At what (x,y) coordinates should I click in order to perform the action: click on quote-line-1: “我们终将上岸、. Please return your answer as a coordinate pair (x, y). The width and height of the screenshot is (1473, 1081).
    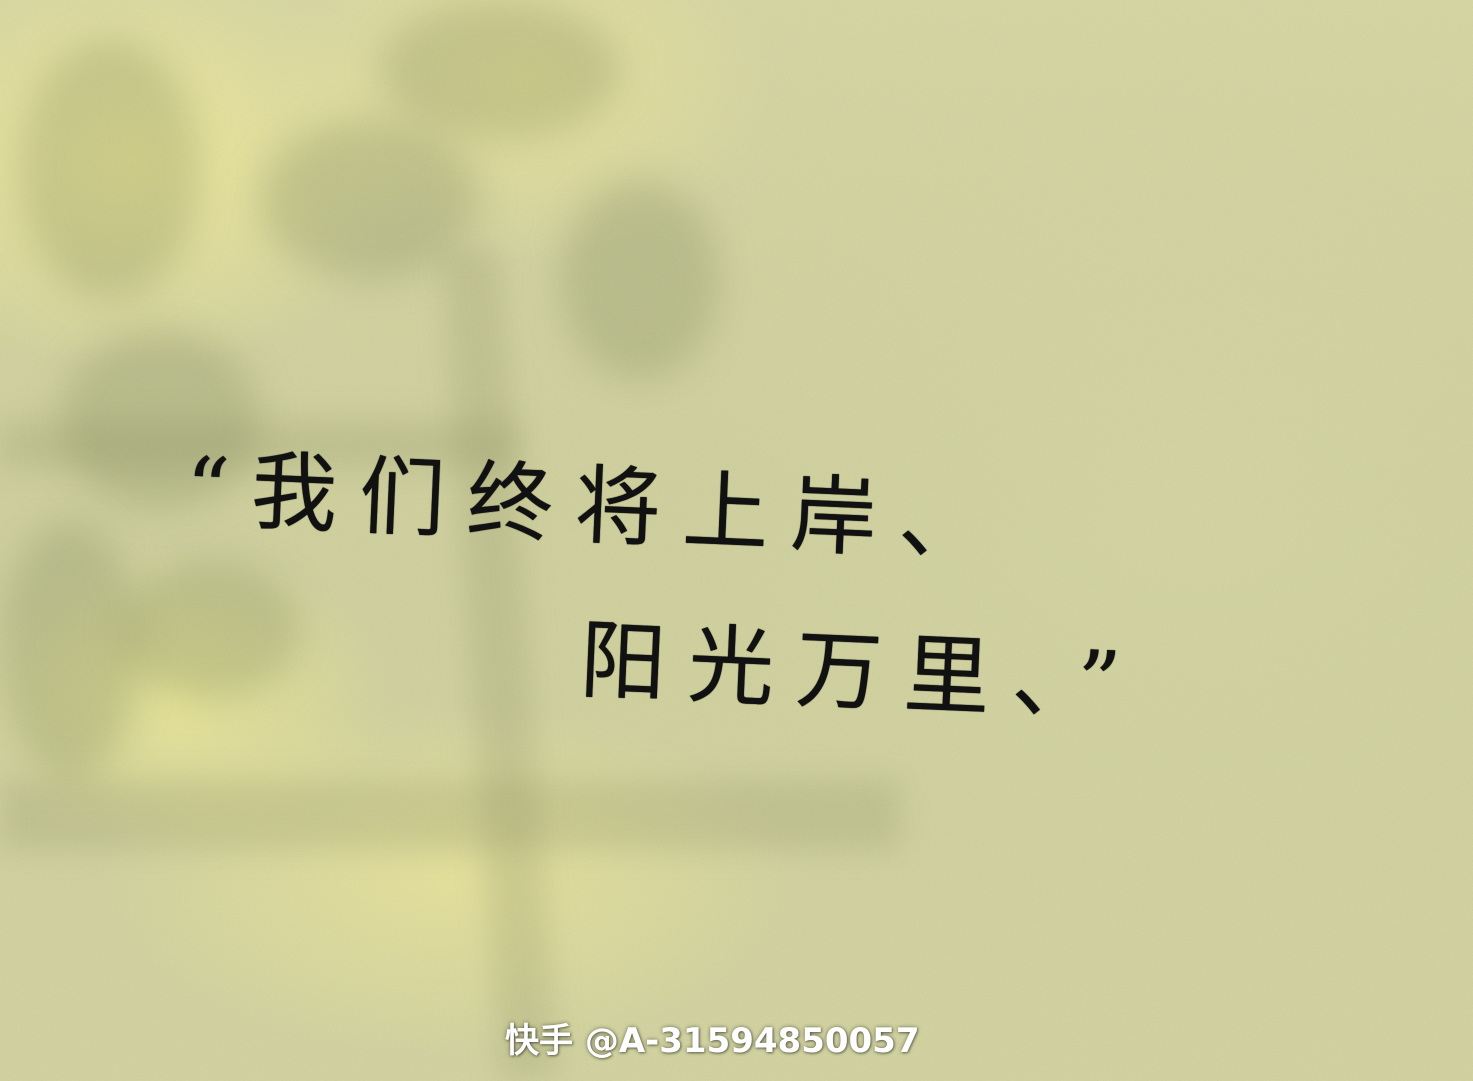
    Looking at the image, I should click on (596, 507).